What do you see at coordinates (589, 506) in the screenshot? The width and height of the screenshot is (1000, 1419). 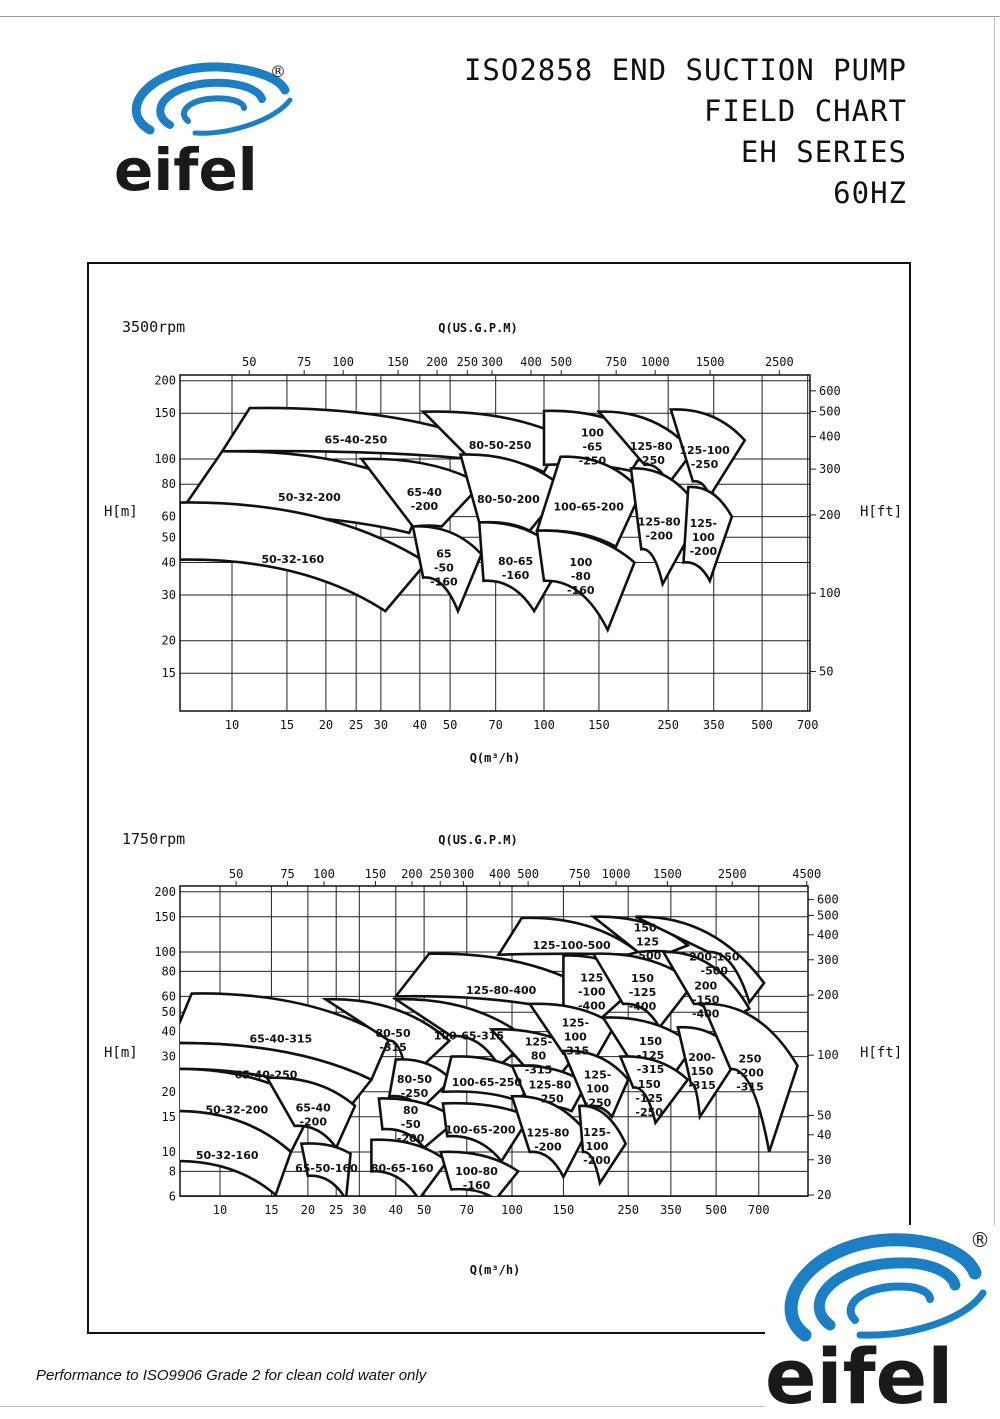 I see `pump-region-label-line: 100-65-200` at bounding box center [589, 506].